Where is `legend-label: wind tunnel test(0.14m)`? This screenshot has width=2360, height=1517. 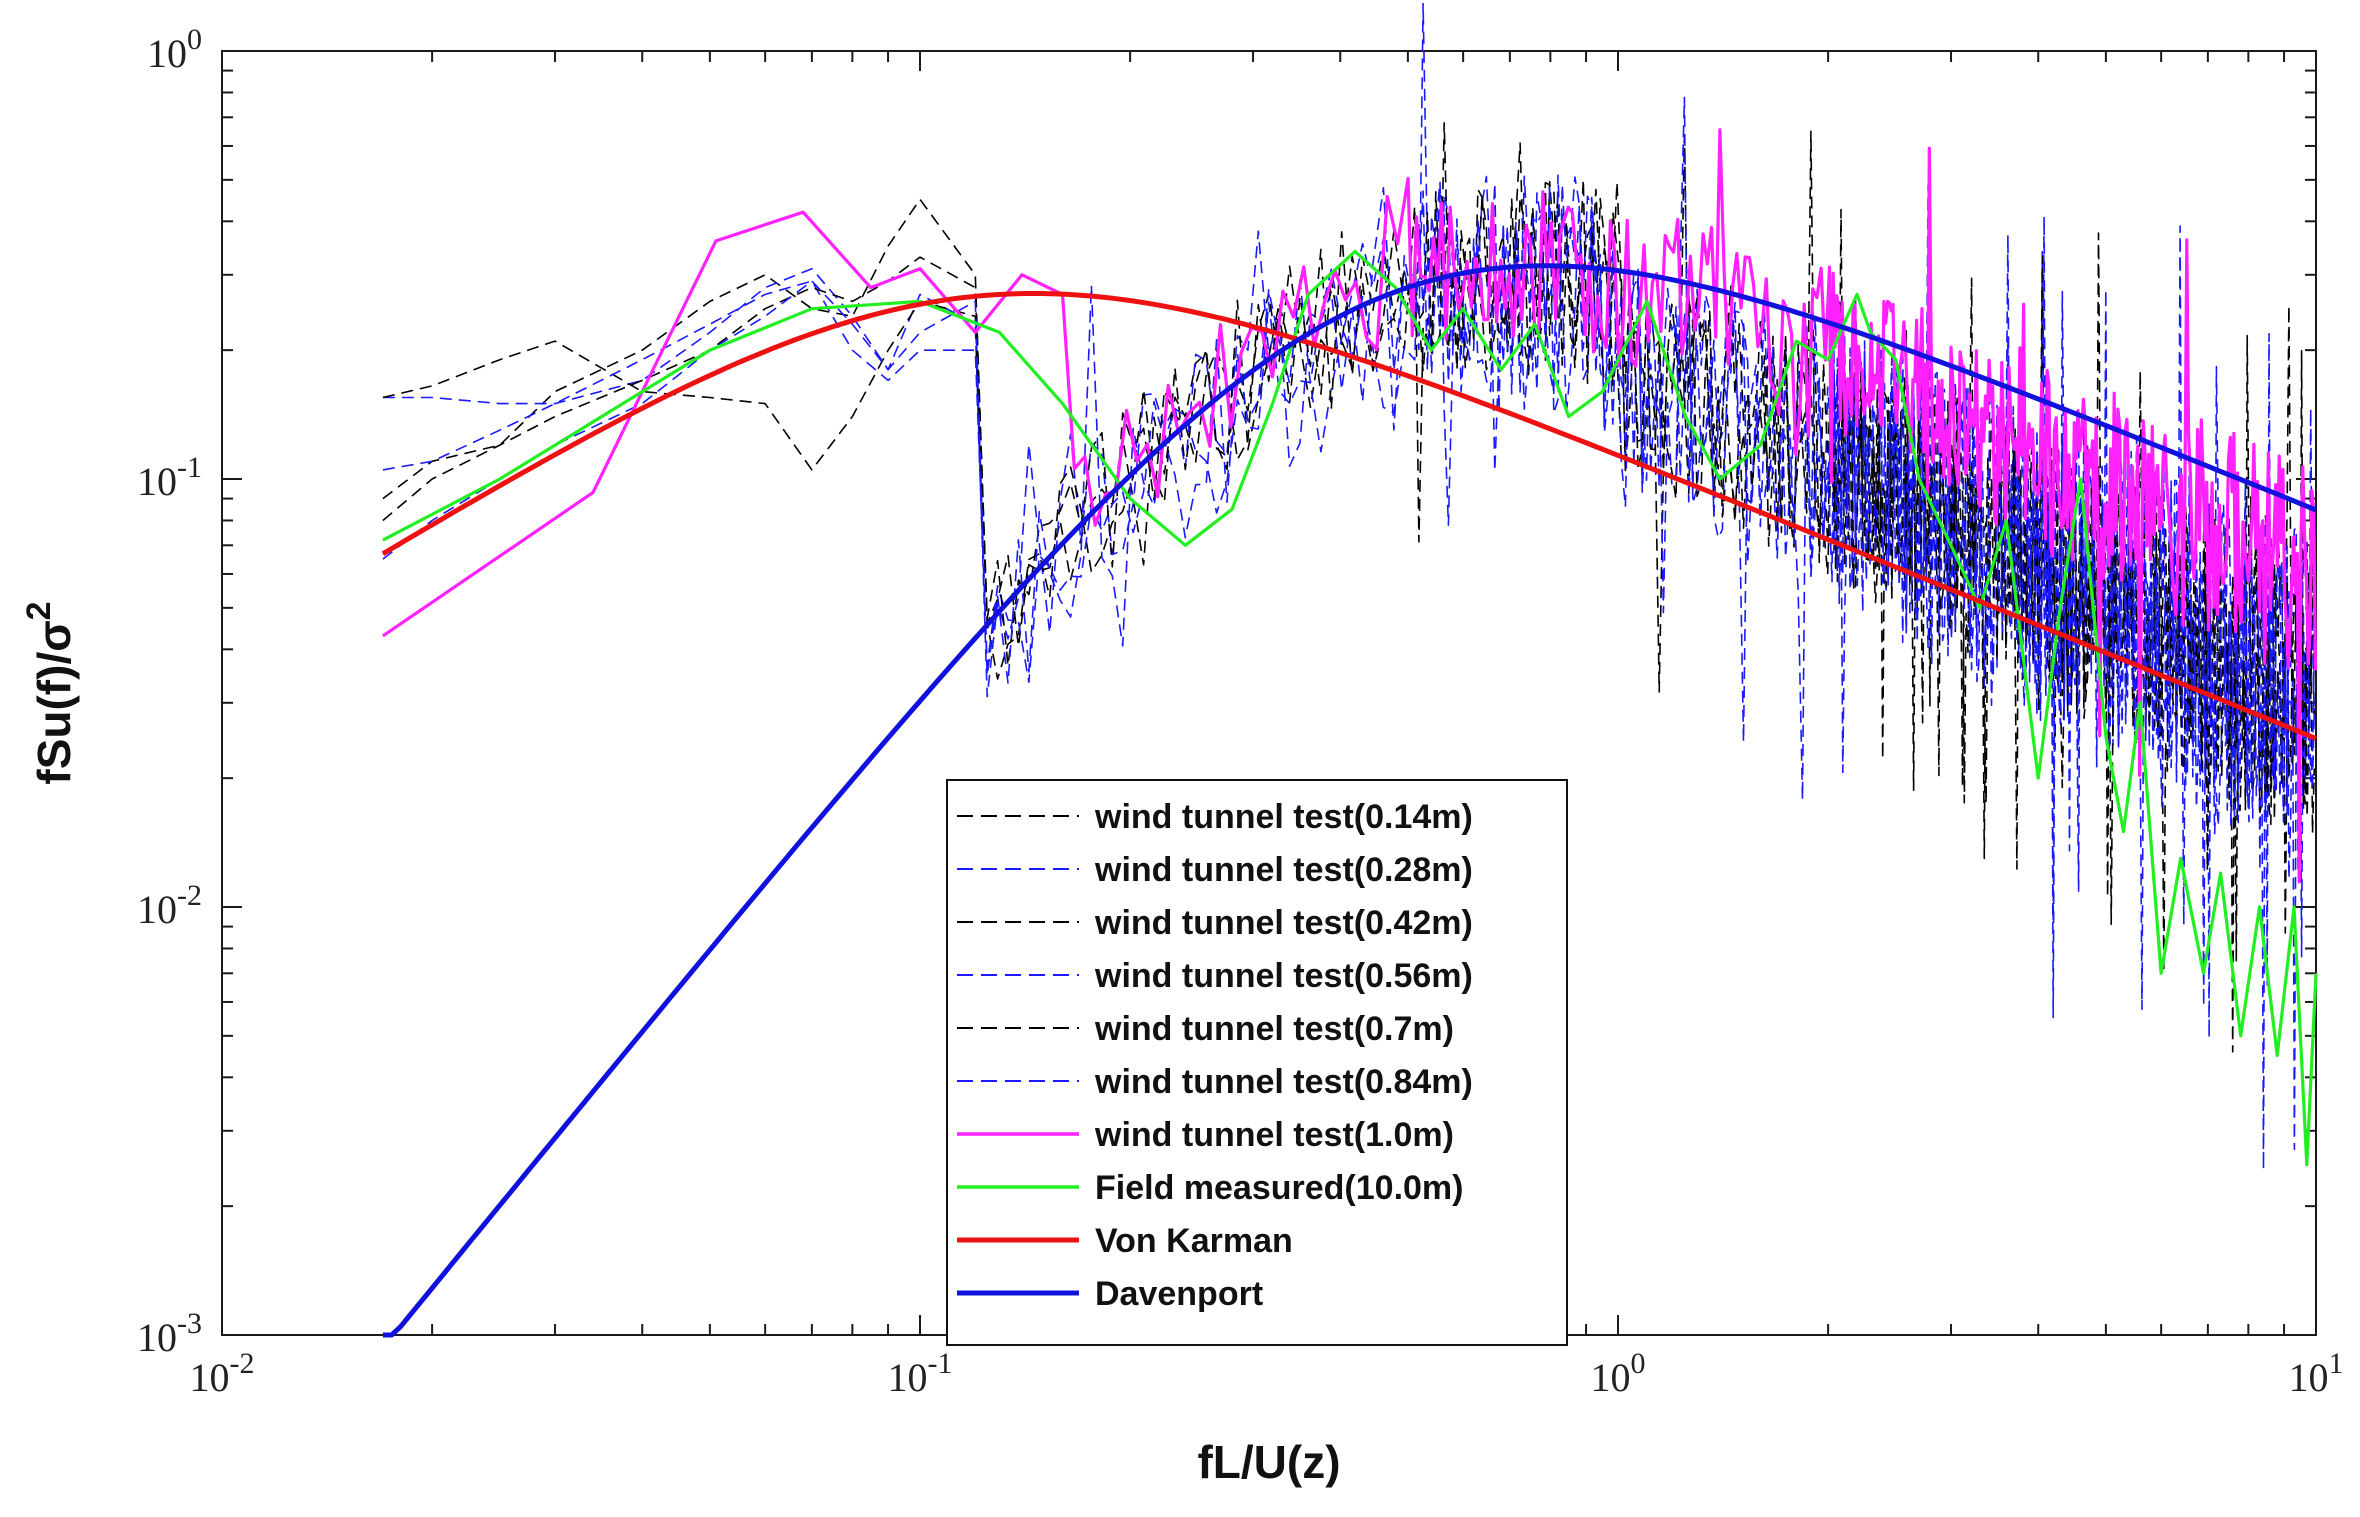
legend-label: wind tunnel test(0.14m) is located at coordinates (1283, 817).